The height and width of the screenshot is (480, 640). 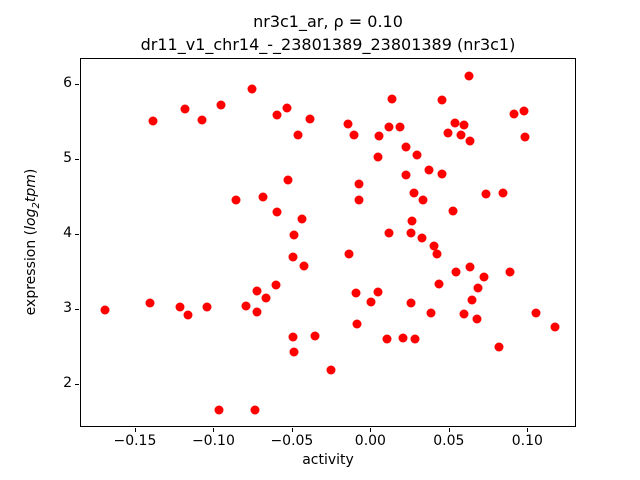 I want to click on x-tick-label: −0.15, so click(x=135, y=441).